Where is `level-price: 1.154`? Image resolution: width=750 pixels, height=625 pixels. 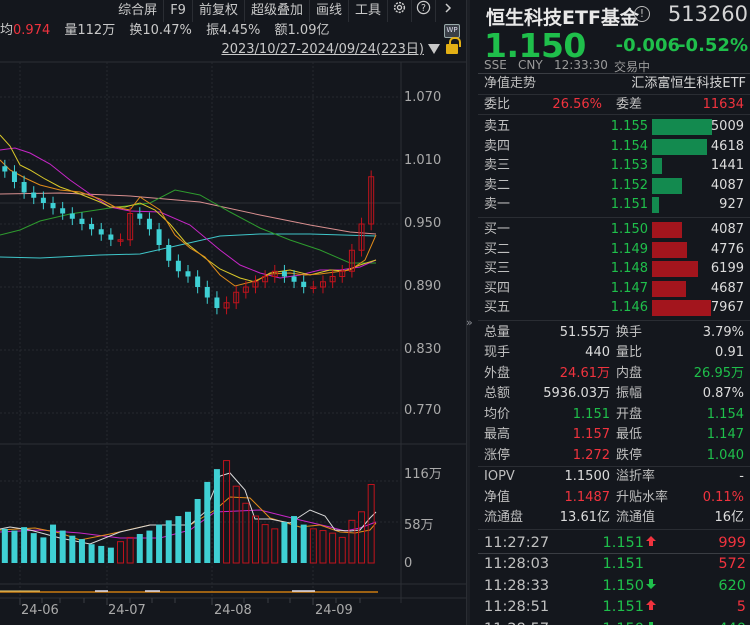 level-price: 1.154 is located at coordinates (629, 146).